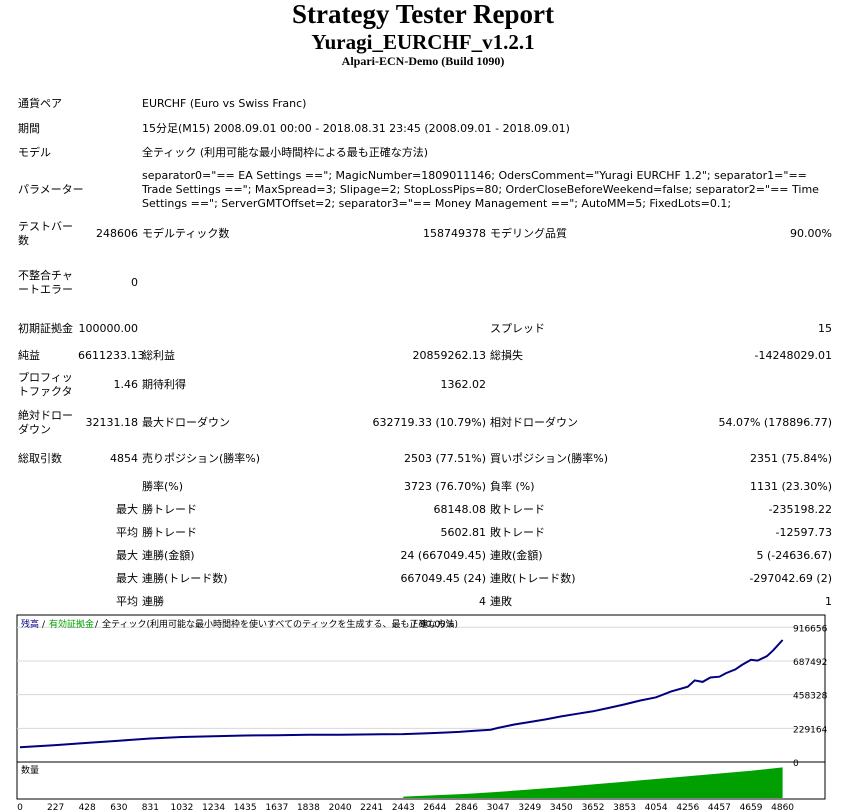  I want to click on report-title: Strategy Tester Report, so click(423, 14).